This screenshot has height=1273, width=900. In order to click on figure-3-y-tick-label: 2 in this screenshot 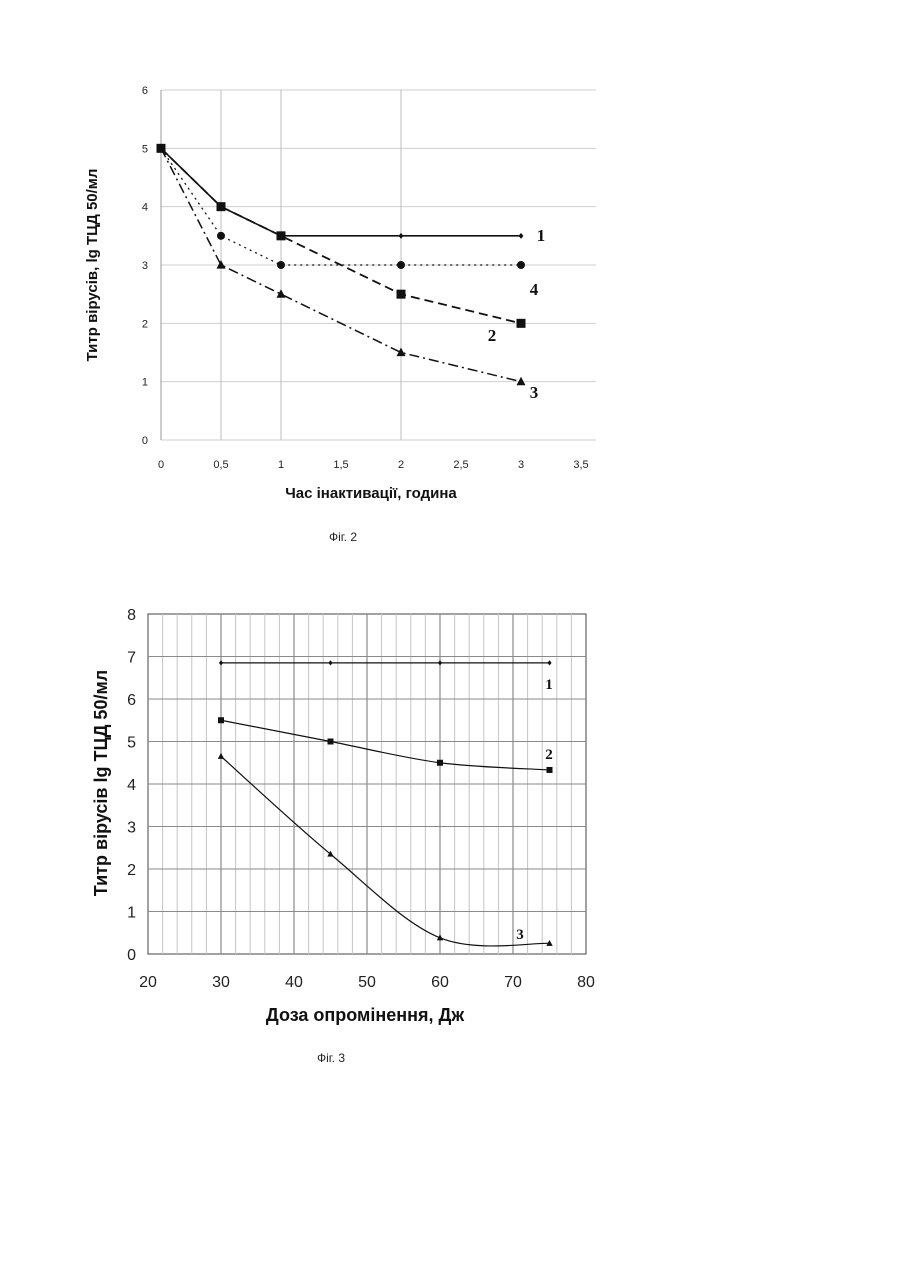, I will do `click(131, 870)`.